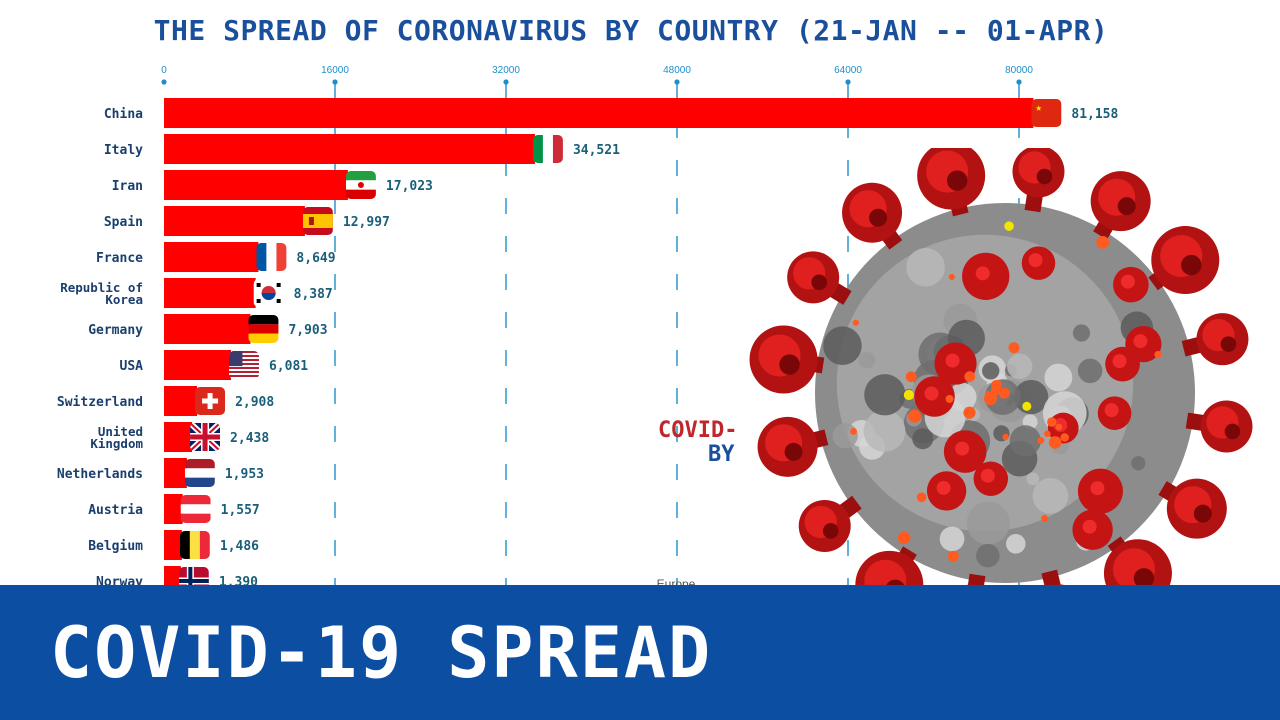 This screenshot has height=720, width=1280. I want to click on value-label: 34,521, so click(596, 150).